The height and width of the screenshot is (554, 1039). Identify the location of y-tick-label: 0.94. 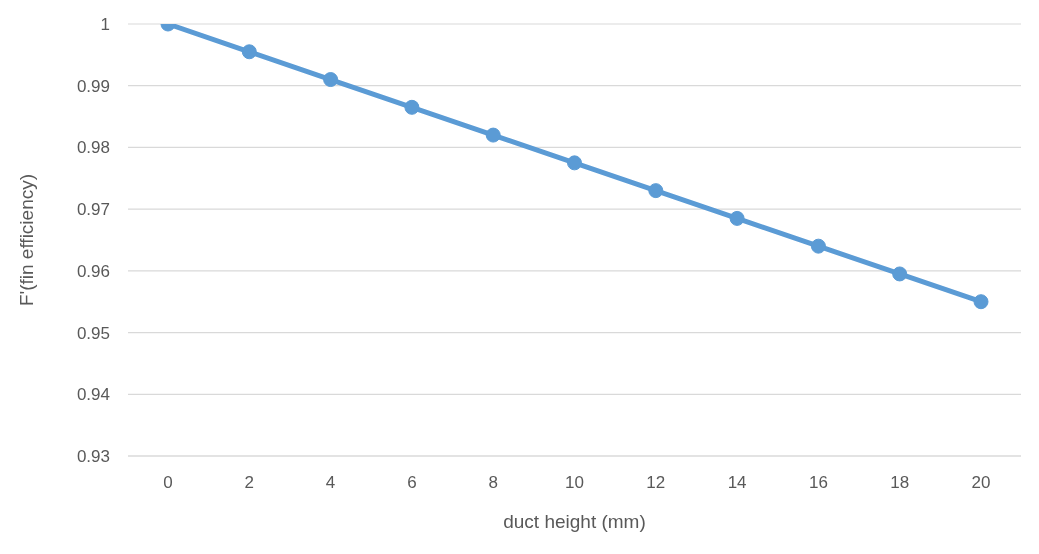
(93, 395).